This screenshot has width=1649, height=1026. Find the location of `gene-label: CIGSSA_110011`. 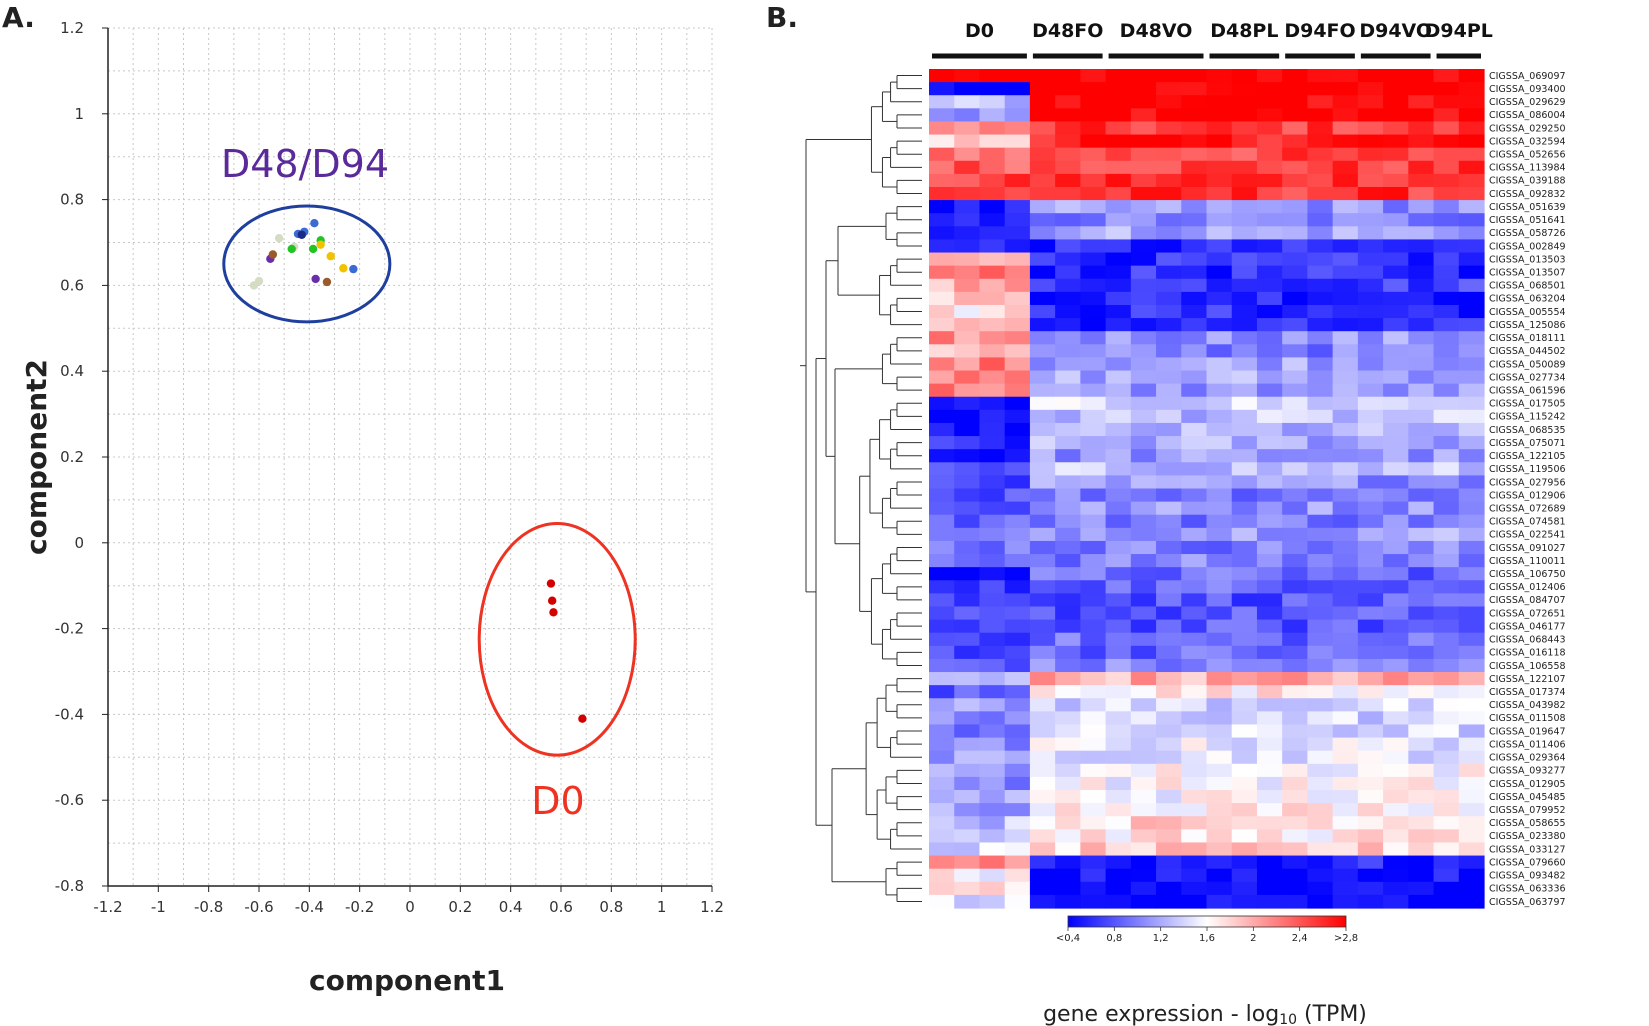

gene-label: CIGSSA_110011 is located at coordinates (1527, 561).